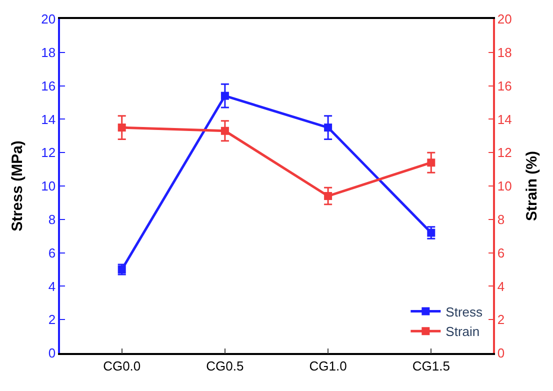  What do you see at coordinates (52, 252) in the screenshot?
I see `y-tick-label: 6` at bounding box center [52, 252].